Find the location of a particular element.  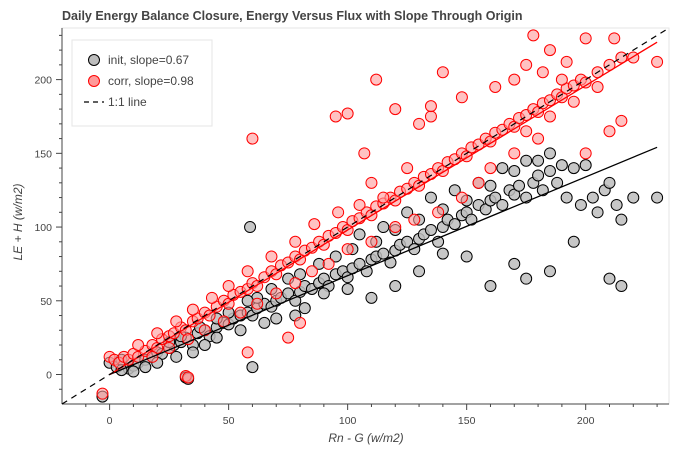

y-axis-label: LE + H (w/m2) is located at coordinates (18, 221).